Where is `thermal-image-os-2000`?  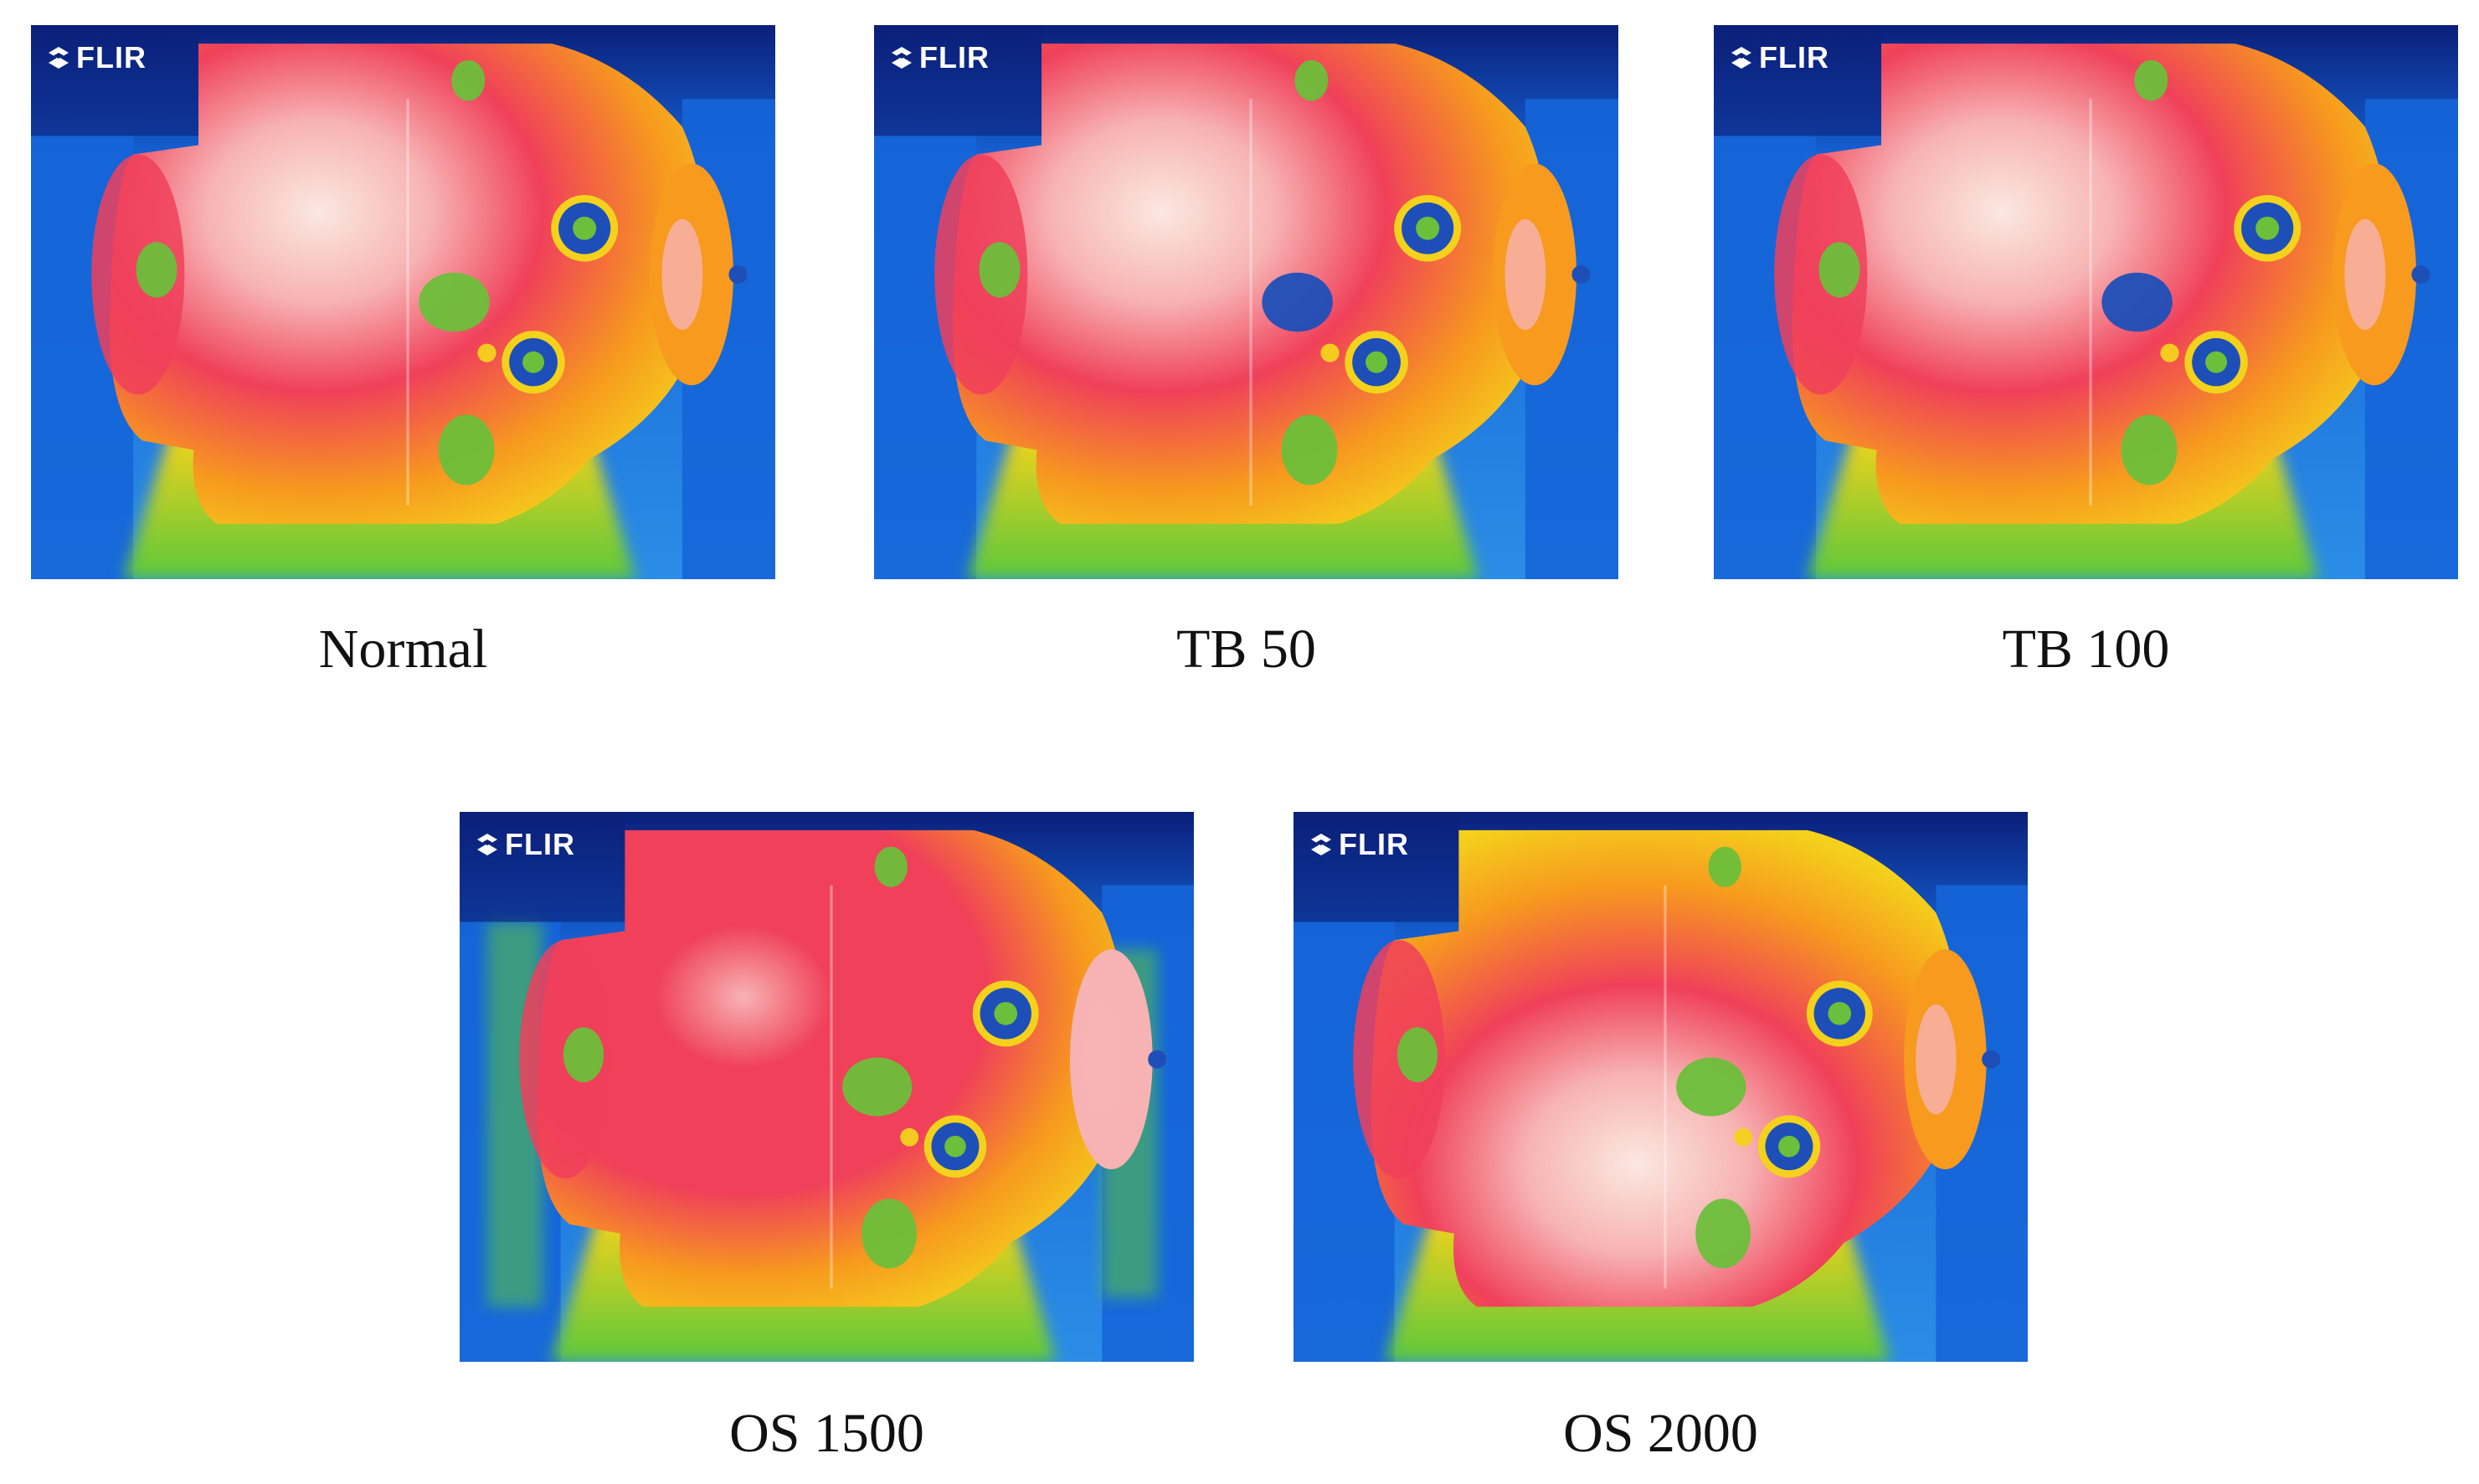 thermal-image-os-2000 is located at coordinates (1661, 1087).